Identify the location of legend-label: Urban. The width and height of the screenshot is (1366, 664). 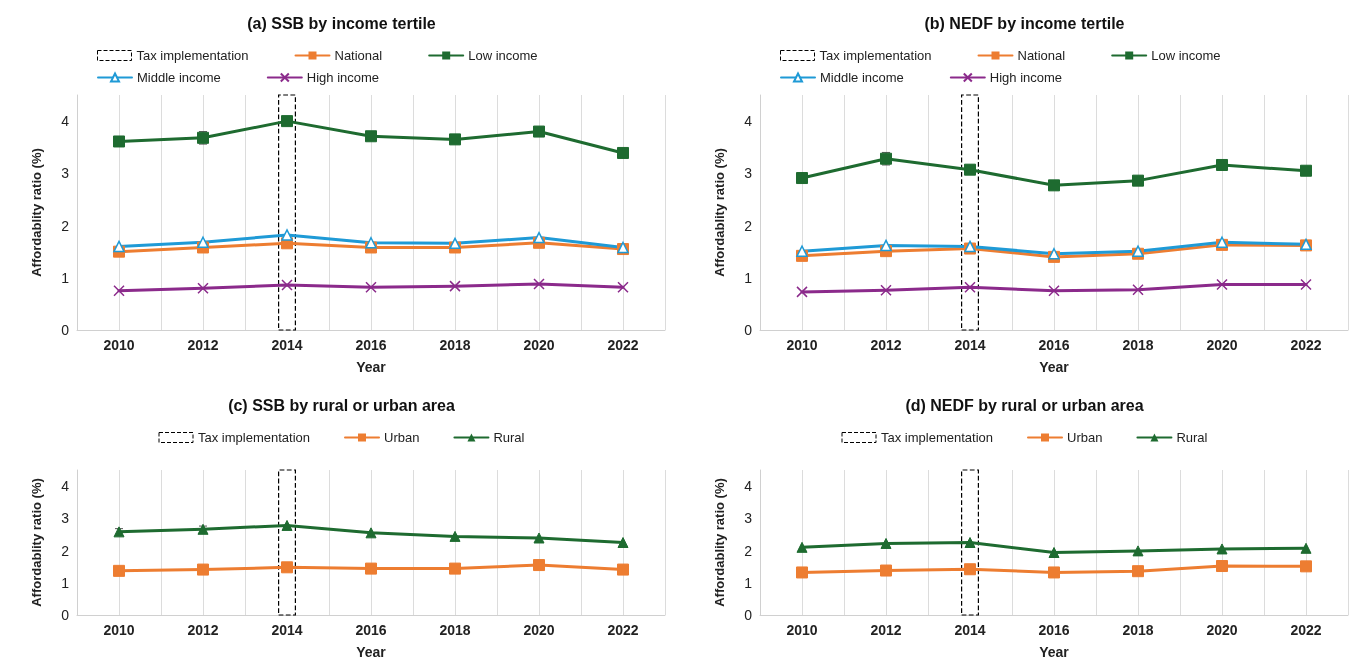
(402, 437).